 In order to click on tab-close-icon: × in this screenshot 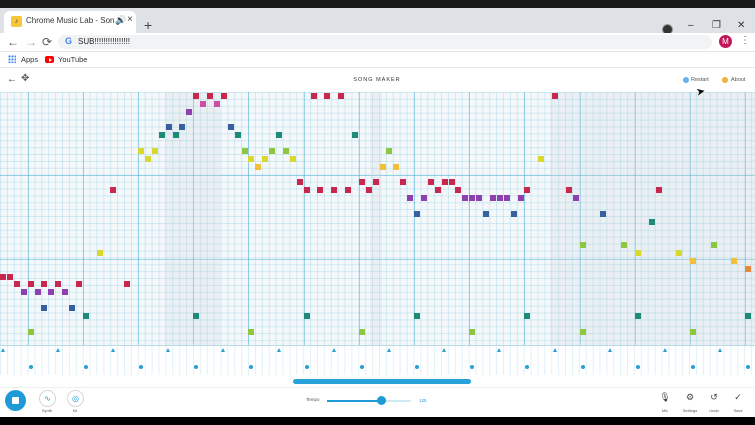, I will do `click(130, 19)`.